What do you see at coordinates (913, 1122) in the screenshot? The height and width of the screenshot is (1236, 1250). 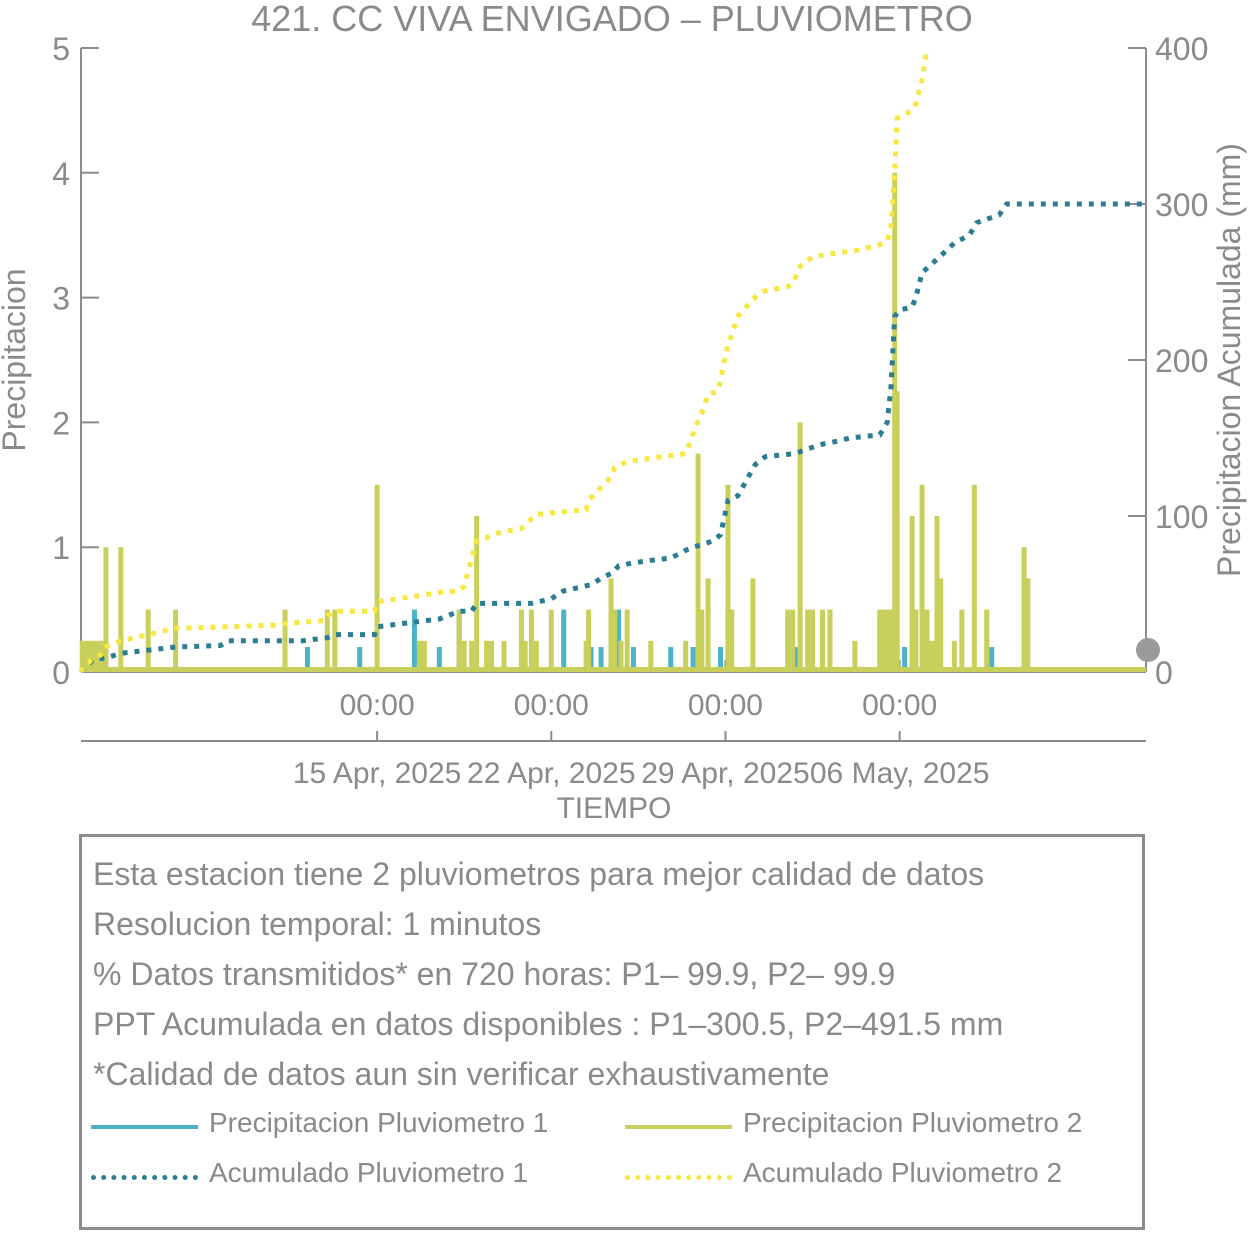 I see `legend-label-p2: Precipitacion Pluviometro 2` at bounding box center [913, 1122].